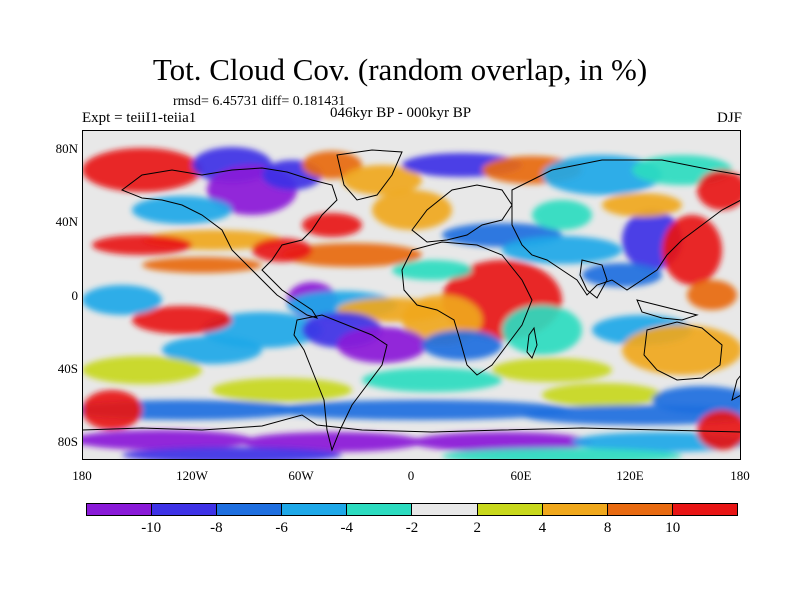 This screenshot has width=800, height=600. I want to click on coastline-greenland, so click(369, 175).